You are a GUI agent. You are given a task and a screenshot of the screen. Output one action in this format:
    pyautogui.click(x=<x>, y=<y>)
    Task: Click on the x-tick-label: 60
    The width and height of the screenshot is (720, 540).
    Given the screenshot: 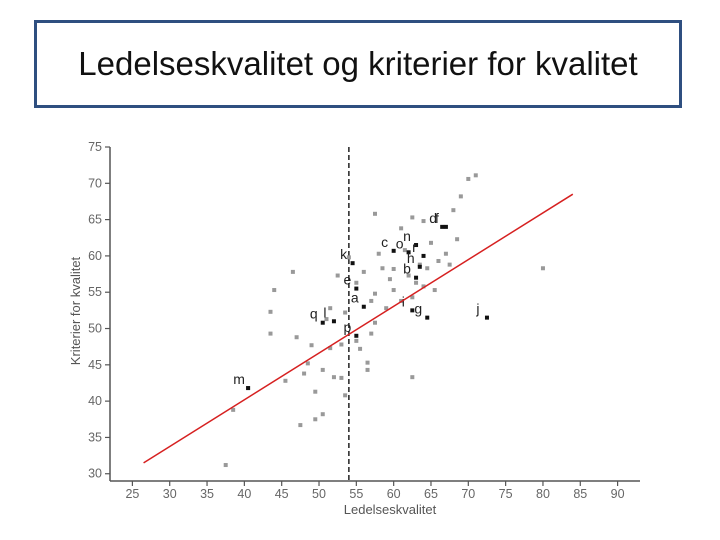 What is the action you would take?
    pyautogui.click(x=394, y=494)
    